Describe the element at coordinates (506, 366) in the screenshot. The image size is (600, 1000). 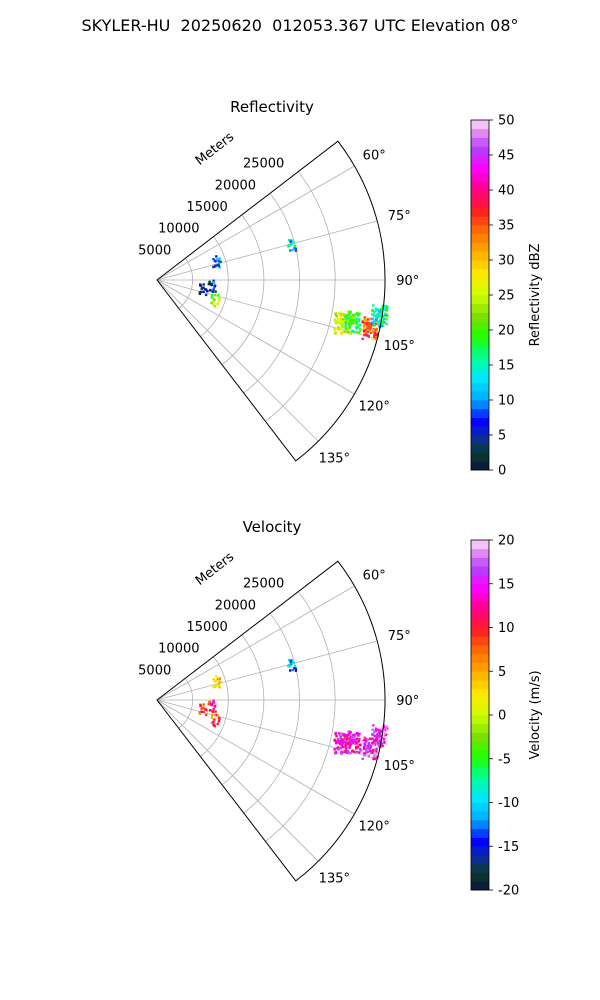
I see `colorbar-tick-label: 15` at that location.